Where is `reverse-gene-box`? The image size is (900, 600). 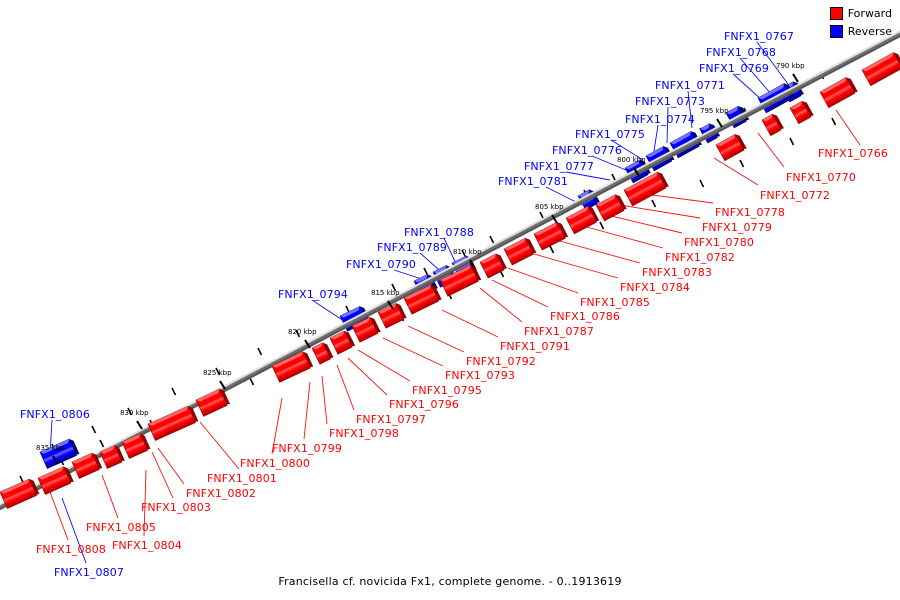
reverse-gene-box is located at coordinates (59, 453).